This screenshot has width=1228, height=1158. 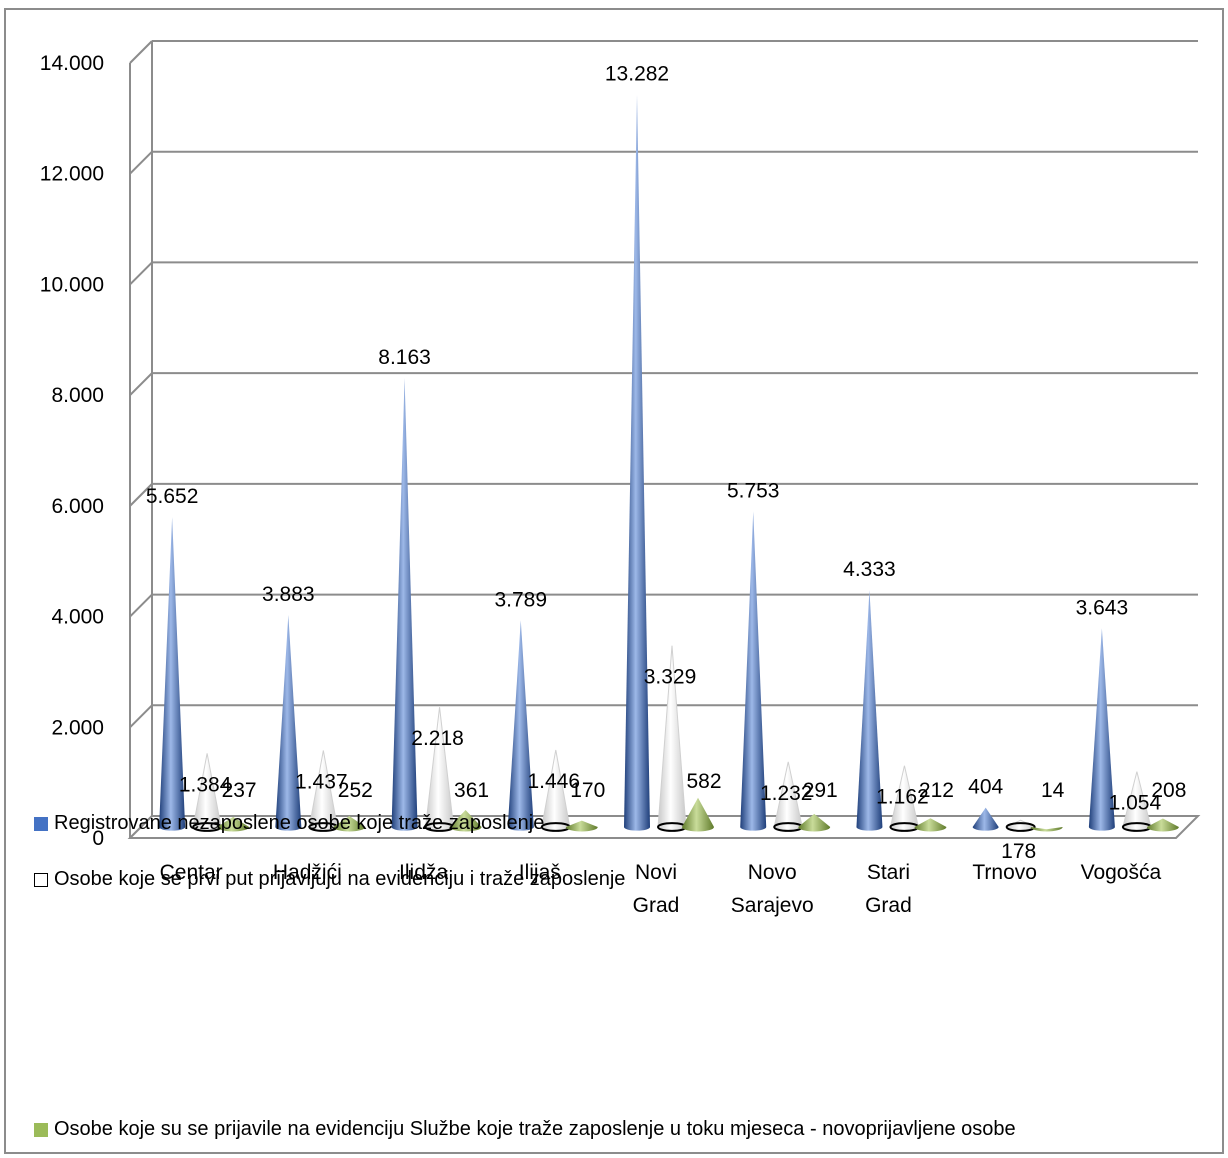 What do you see at coordinates (869, 569) in the screenshot?
I see `data-label: 4.333` at bounding box center [869, 569].